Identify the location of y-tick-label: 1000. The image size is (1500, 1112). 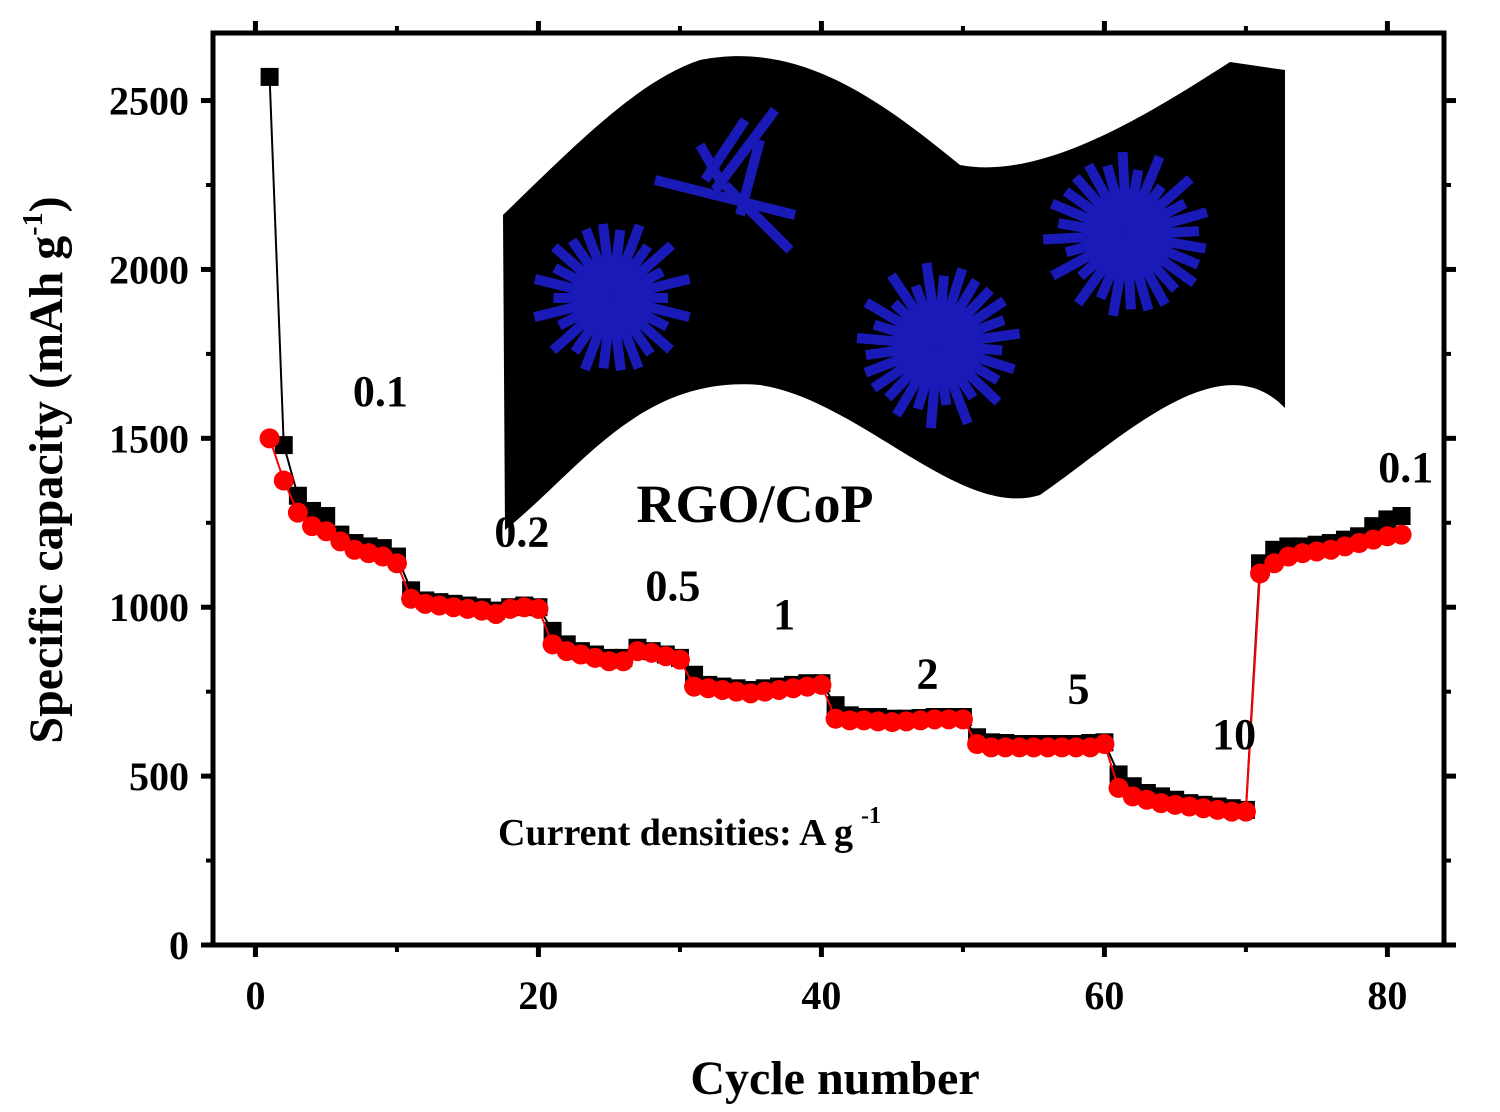
(149, 607).